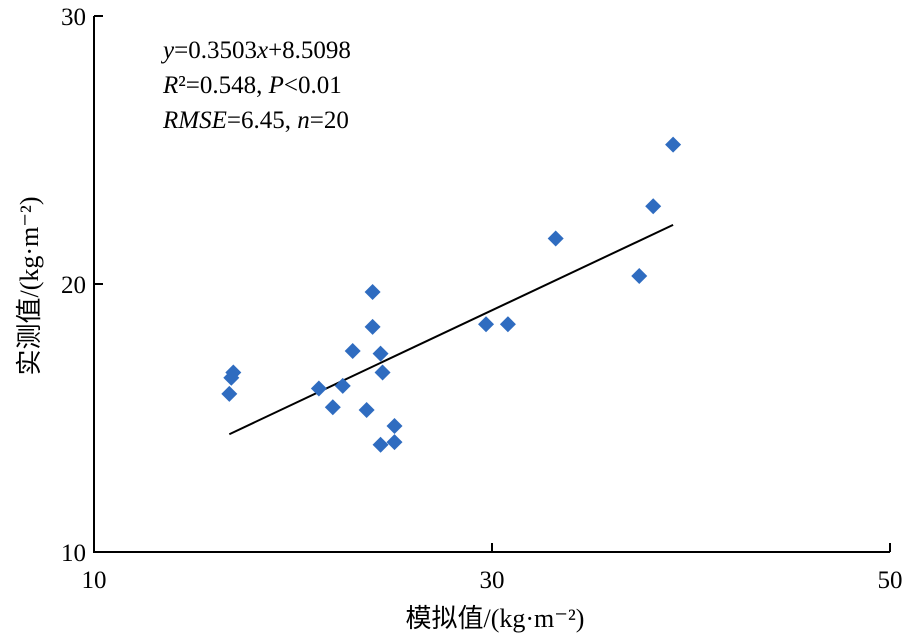  I want to click on y-tick-label: 10, so click(73, 553).